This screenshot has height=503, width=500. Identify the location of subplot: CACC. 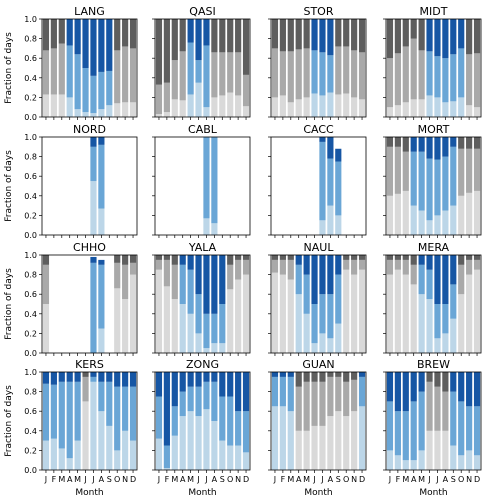
(317, 180).